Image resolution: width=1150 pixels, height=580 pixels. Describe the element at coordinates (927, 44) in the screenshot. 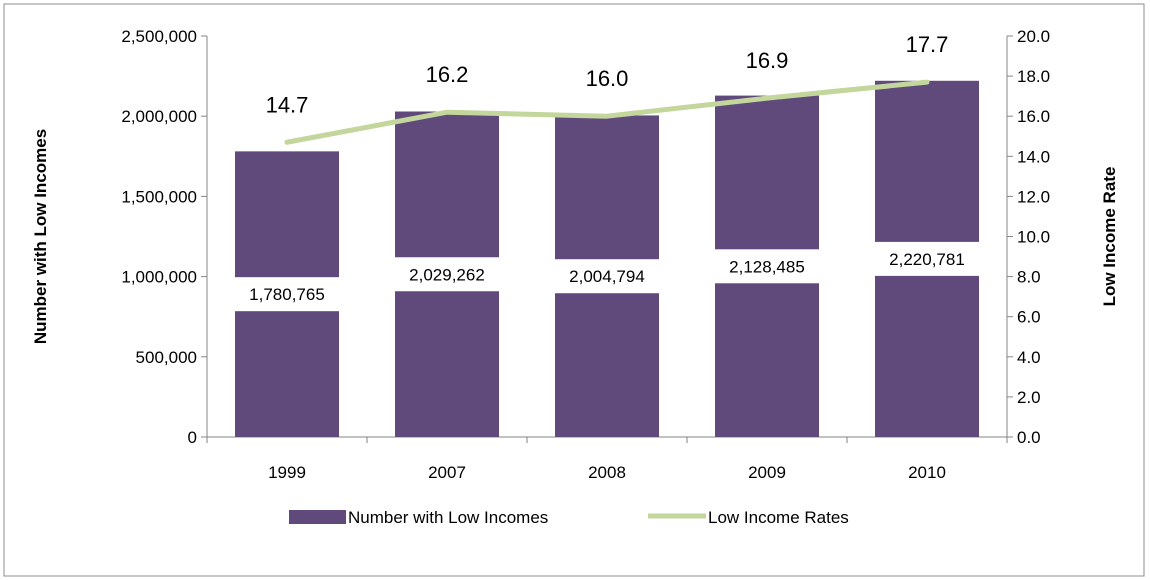

I see `line-data-label: 17.7` at that location.